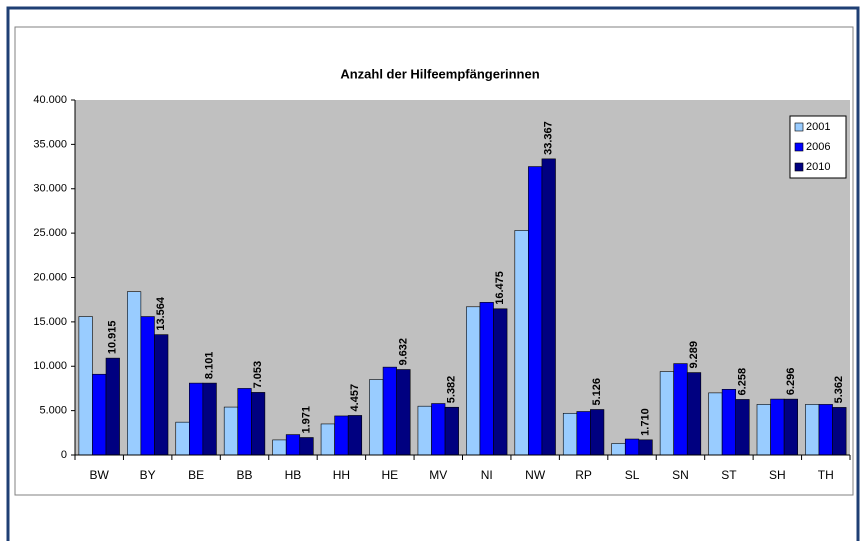  I want to click on x-tick-label: HE, so click(390, 475).